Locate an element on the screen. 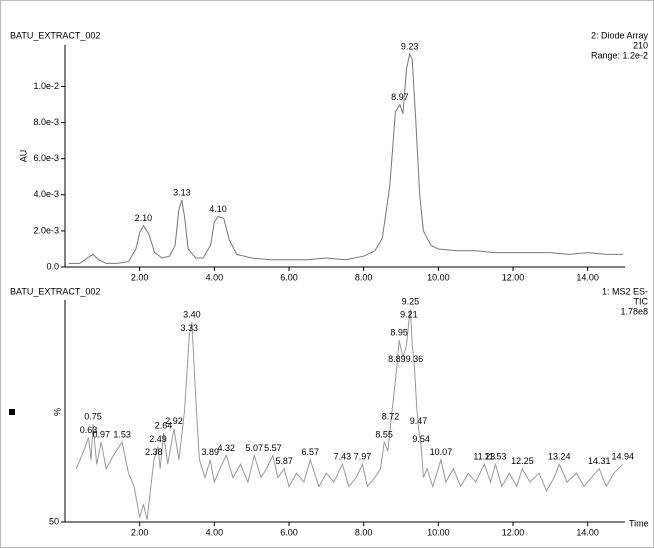  y-tick-label: 6.0e-3 is located at coordinates (46, 158).